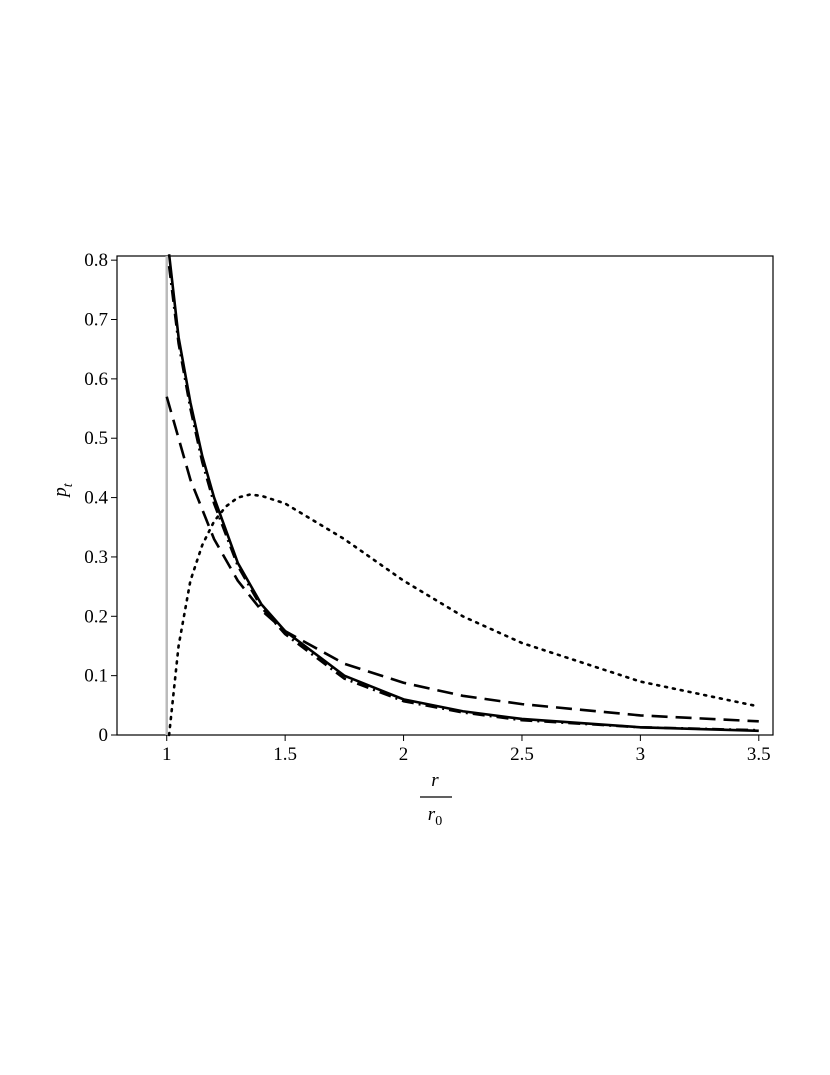 The width and height of the screenshot is (830, 1075). I want to click on y-tick-label: 0.4, so click(96, 498).